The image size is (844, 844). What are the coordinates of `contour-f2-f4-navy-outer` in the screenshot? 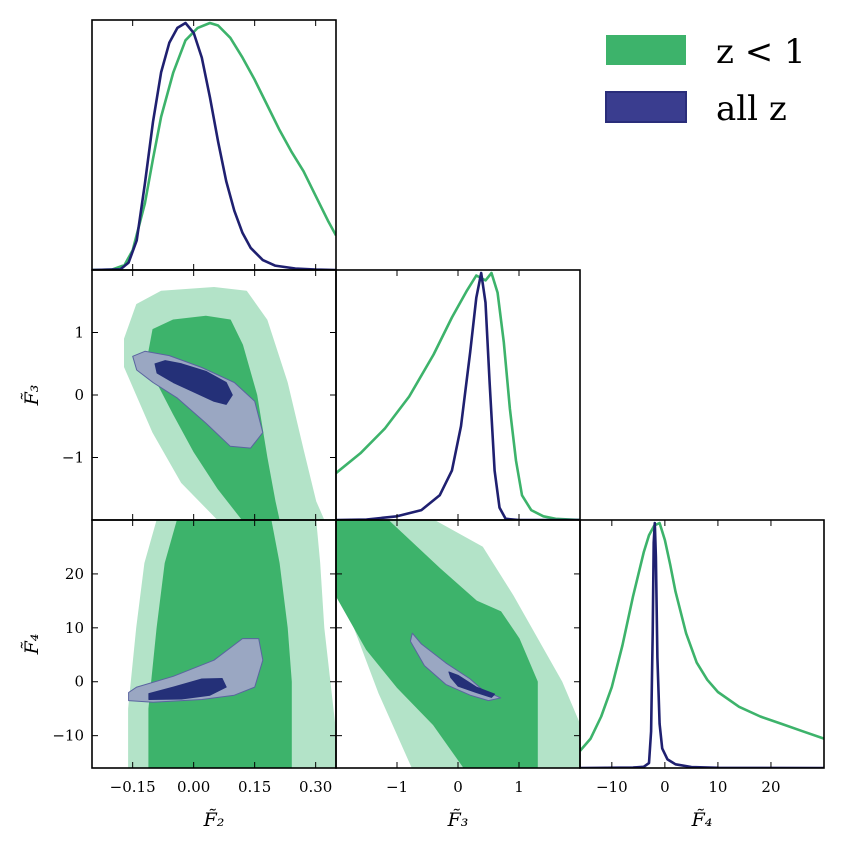 It's located at (196, 670).